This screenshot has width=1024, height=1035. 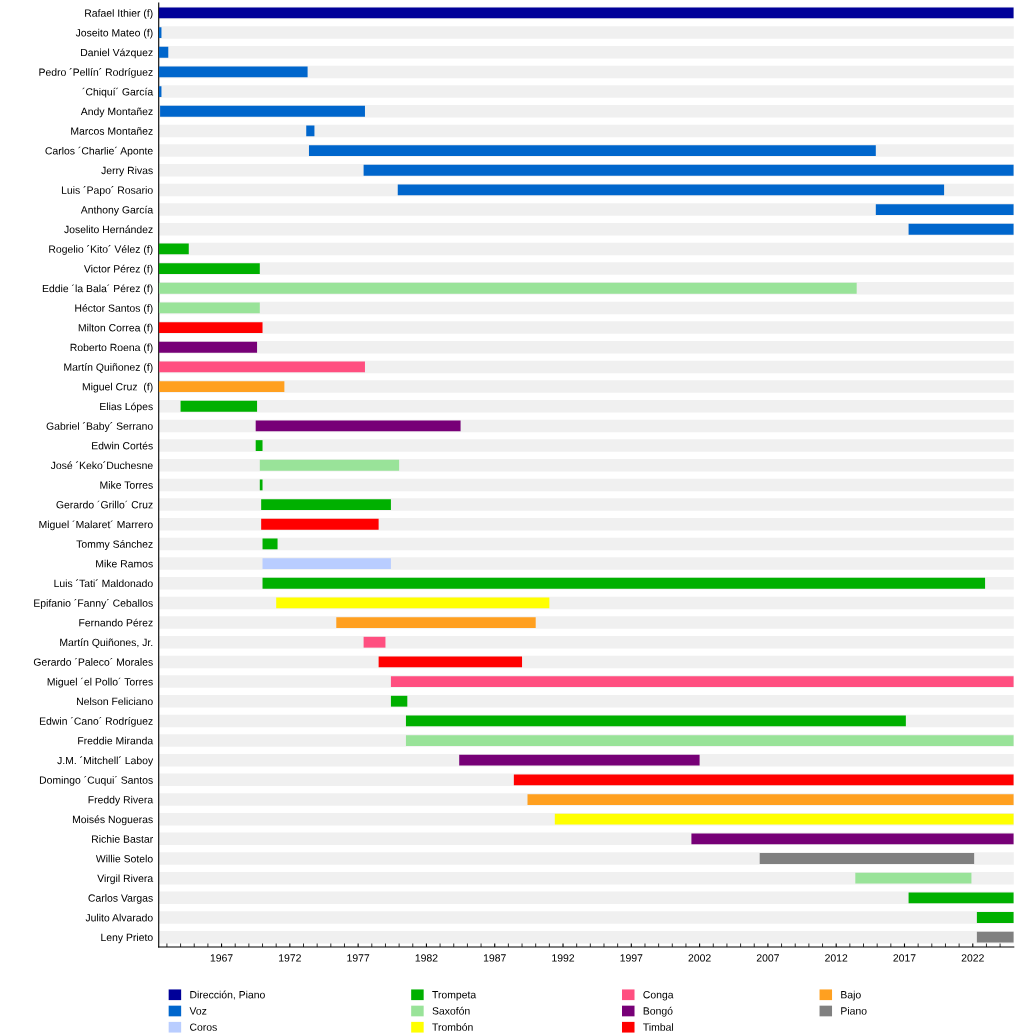 What do you see at coordinates (126, 485) in the screenshot?
I see `y-tick-label: Mike Torres` at bounding box center [126, 485].